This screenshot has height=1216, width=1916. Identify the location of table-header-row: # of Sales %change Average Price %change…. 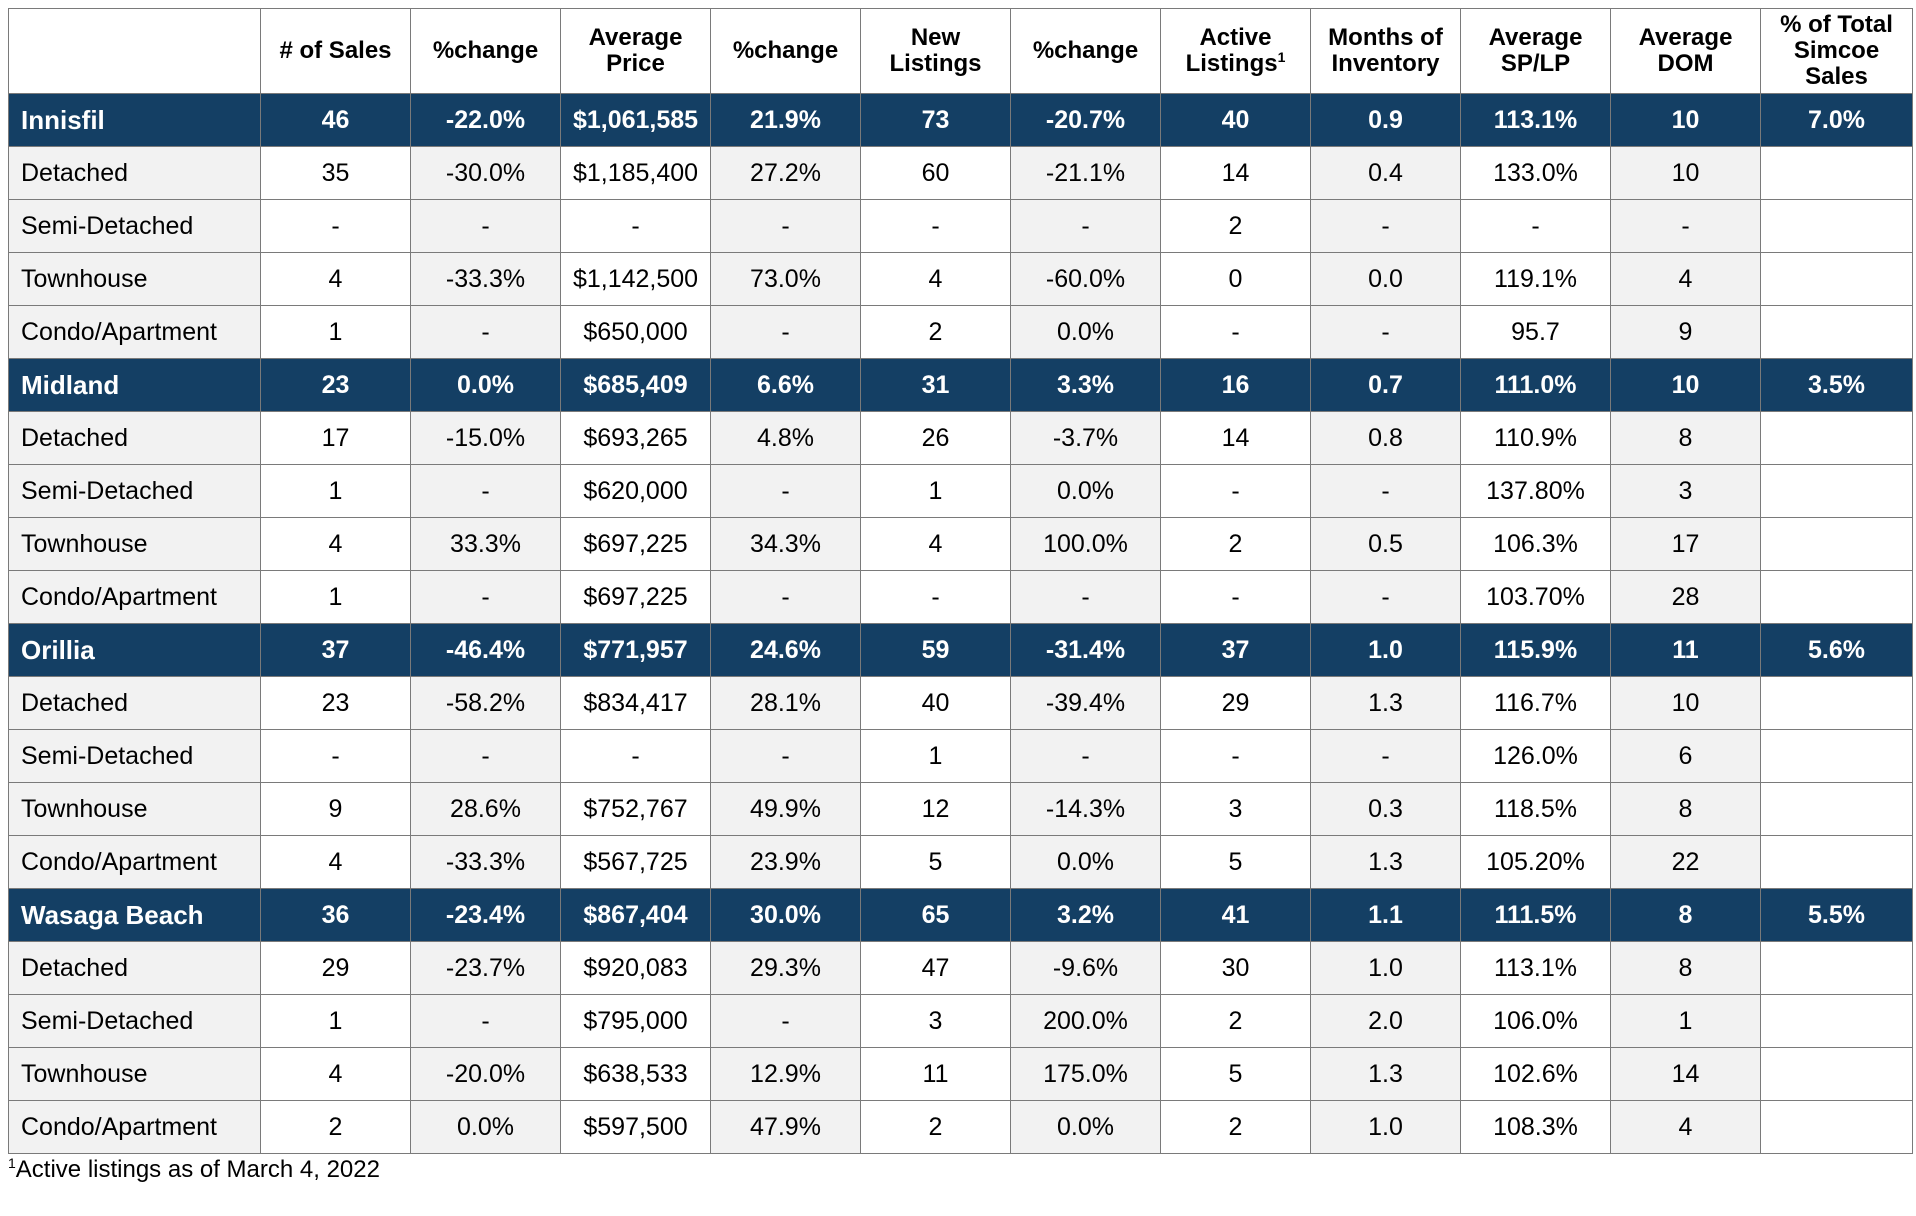
(960, 51).